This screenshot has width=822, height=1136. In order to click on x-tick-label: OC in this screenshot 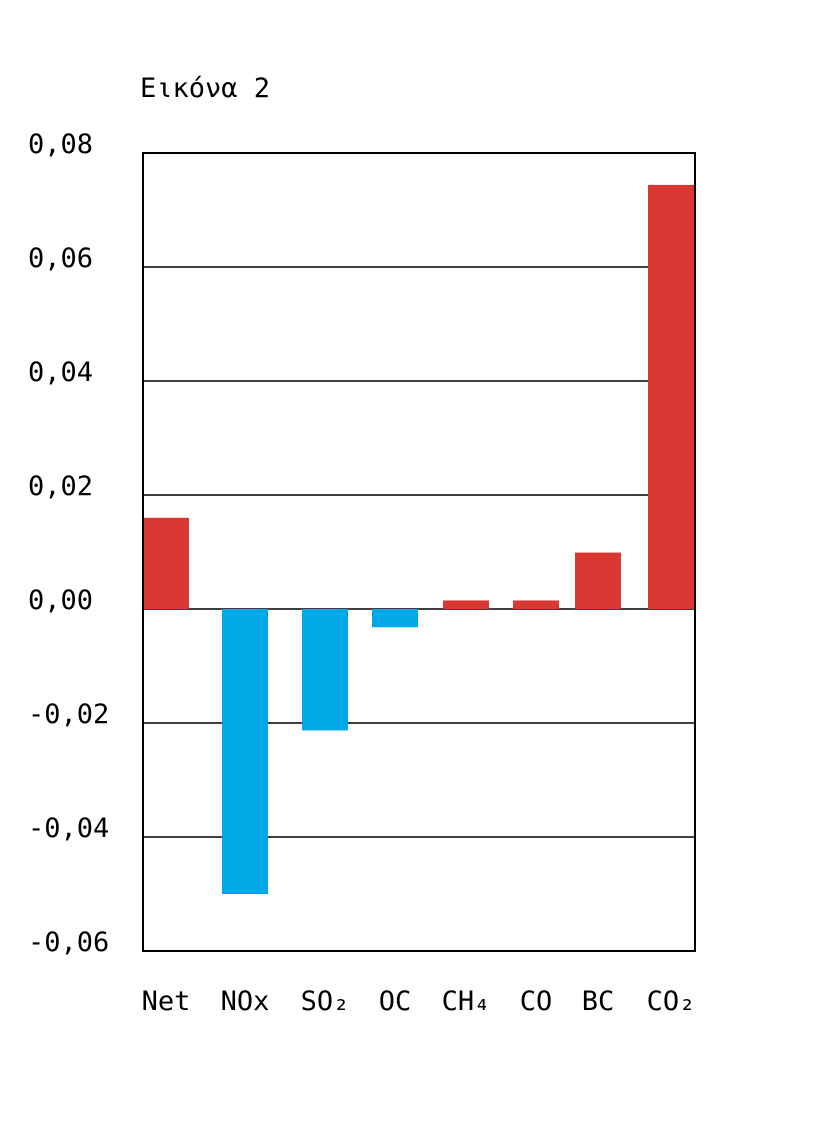, I will do `click(395, 1001)`.